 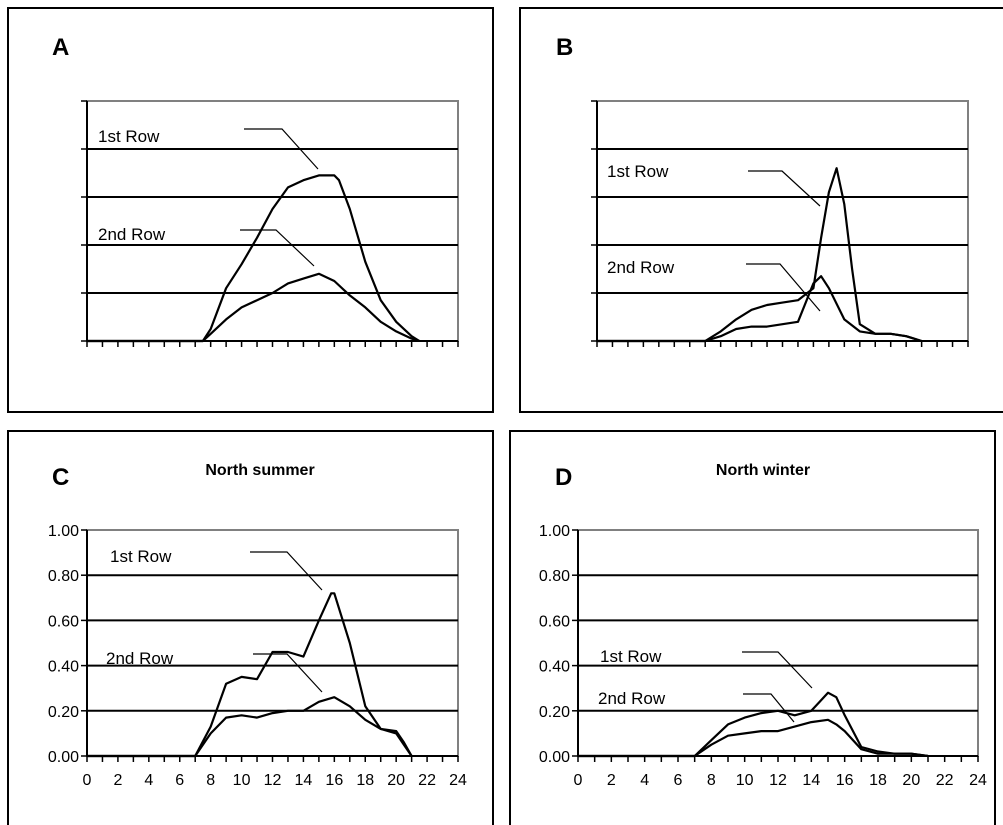 I want to click on series-line-first-row, so click(x=253, y=258).